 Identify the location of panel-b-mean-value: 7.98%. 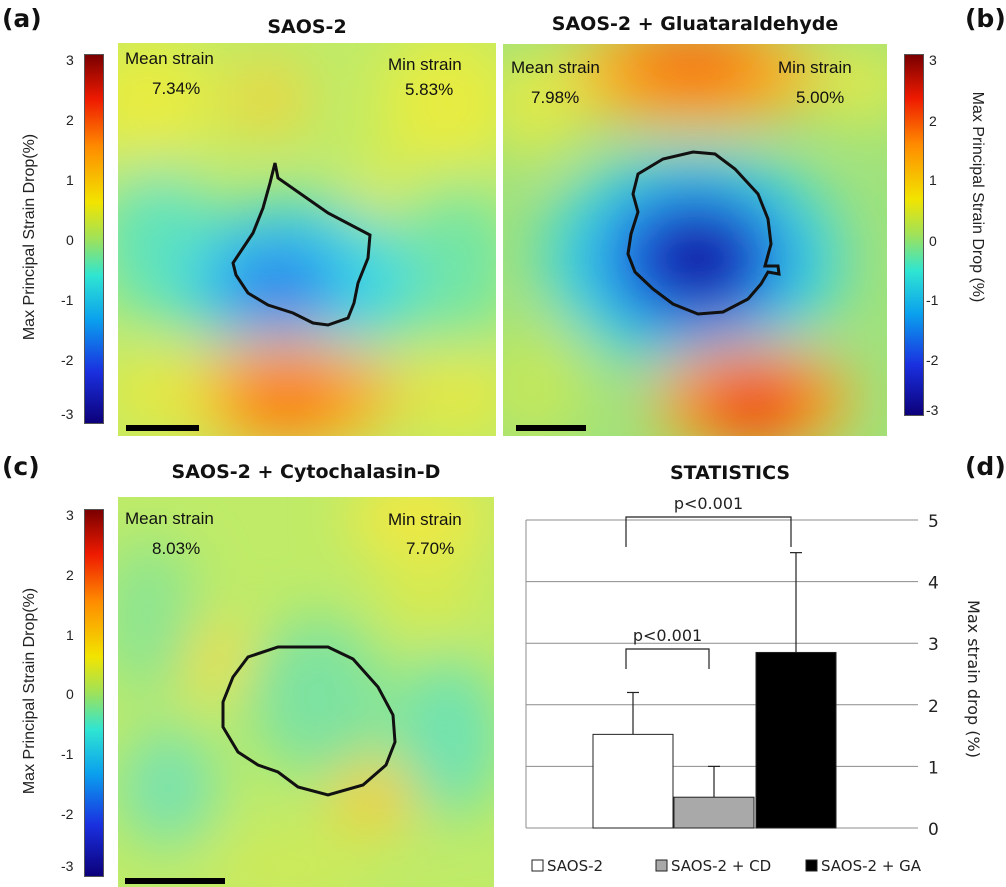
(555, 97).